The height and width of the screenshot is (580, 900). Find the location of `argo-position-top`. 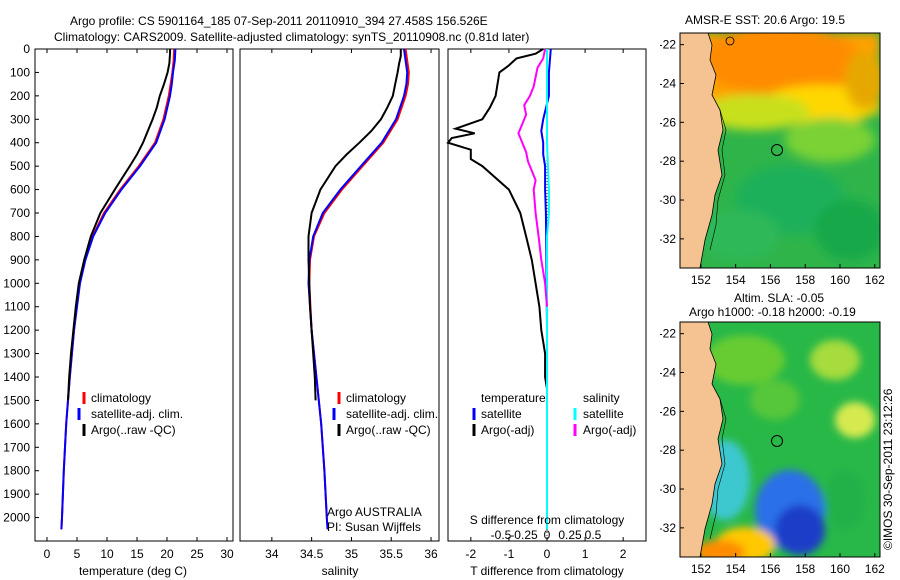

argo-position-top is located at coordinates (777, 150).